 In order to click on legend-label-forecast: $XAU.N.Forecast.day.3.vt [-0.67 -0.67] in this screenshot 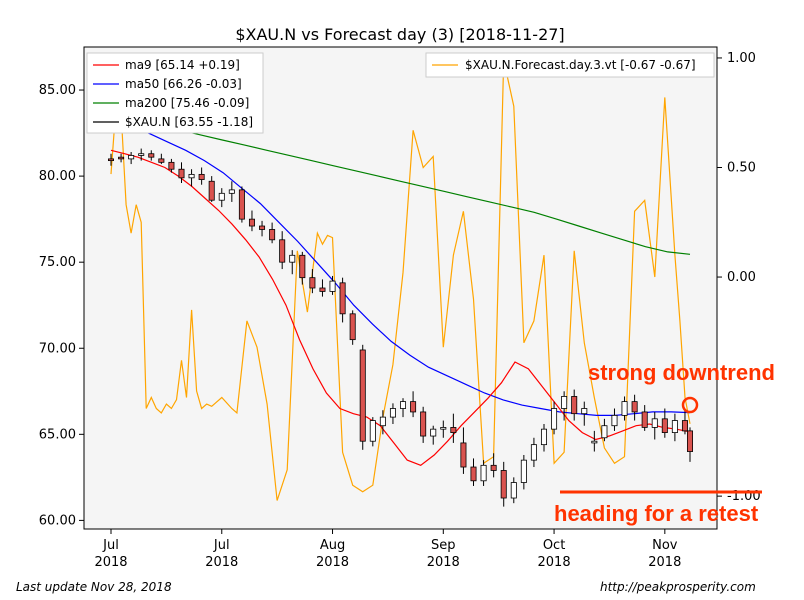, I will do `click(580, 65)`.